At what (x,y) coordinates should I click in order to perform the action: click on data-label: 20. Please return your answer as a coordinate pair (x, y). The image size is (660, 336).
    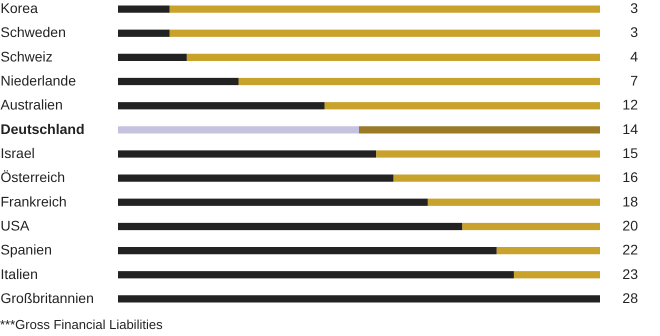
    Looking at the image, I should click on (630, 225).